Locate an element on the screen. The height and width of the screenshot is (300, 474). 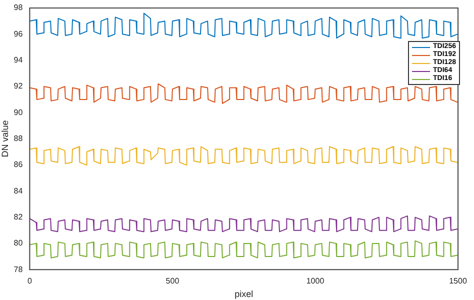
y-tick-label: 94 is located at coordinates (19, 60).